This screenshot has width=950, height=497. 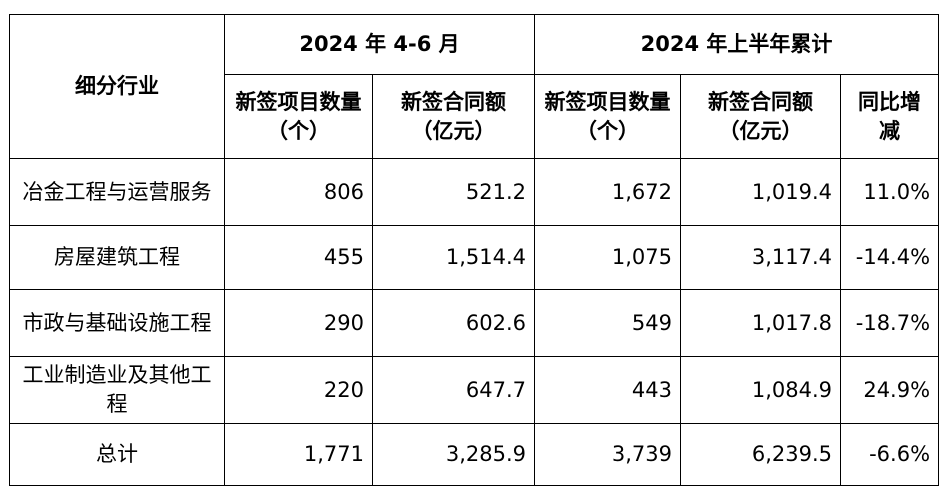 What do you see at coordinates (761, 257) in the screenshot?
I see `h1-amount-cell: 3,117.4` at bounding box center [761, 257].